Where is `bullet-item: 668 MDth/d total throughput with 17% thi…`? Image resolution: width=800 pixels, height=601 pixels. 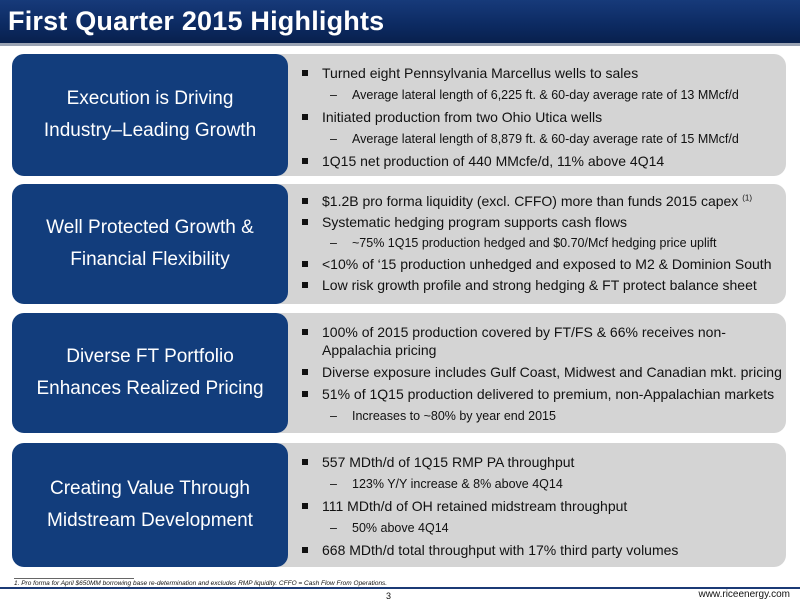
bullet-item: 668 MDth/d total throughput with 17% thi… is located at coordinates (541, 550).